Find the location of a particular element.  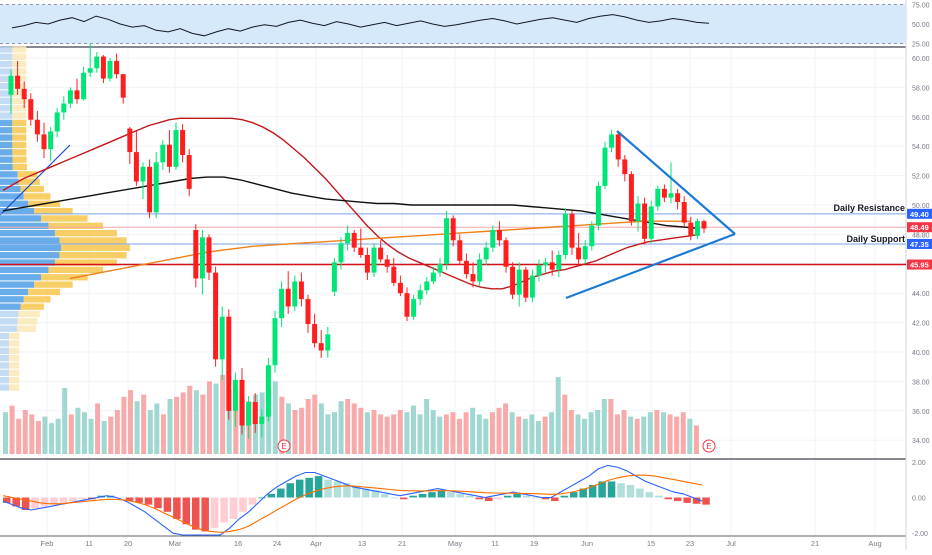

earnings-marker-circle is located at coordinates (709, 446).